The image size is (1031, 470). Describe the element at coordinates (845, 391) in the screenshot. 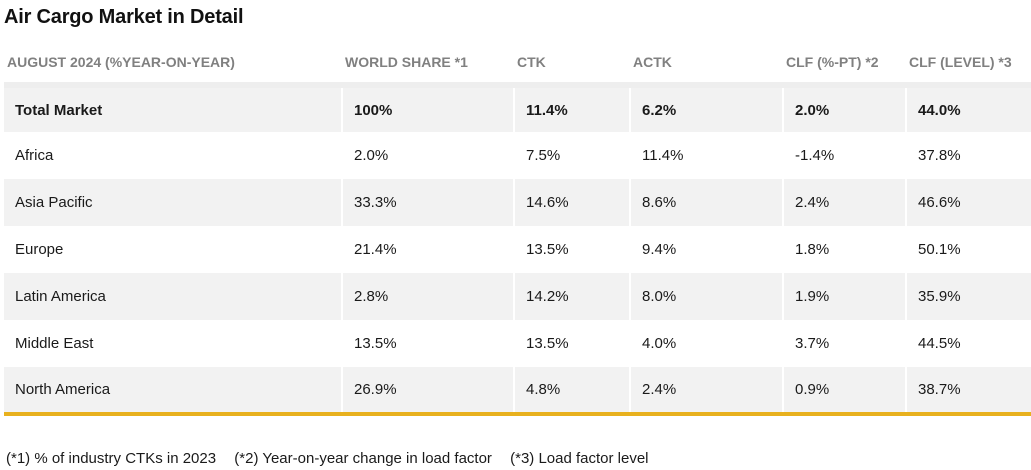

I see `cell-clf-pt: 0.9%` at that location.